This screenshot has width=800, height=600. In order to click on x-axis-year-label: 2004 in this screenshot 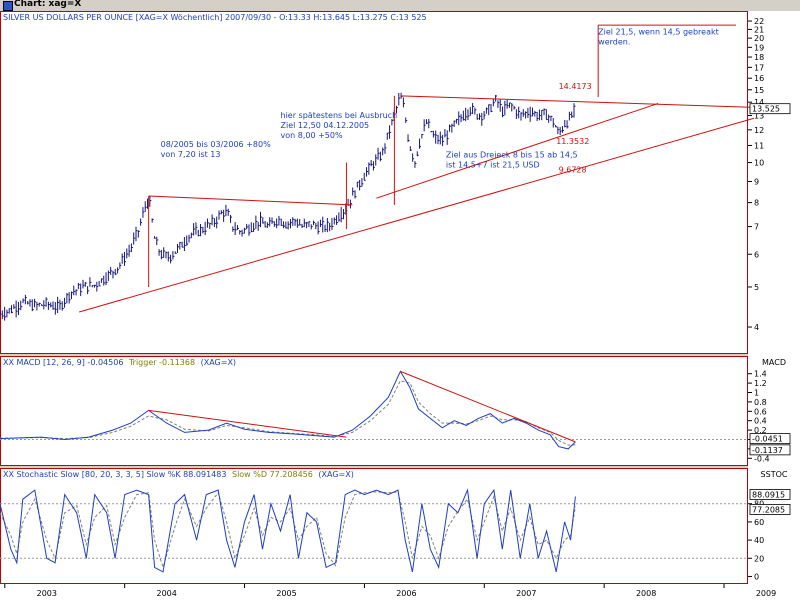, I will do `click(166, 593)`.